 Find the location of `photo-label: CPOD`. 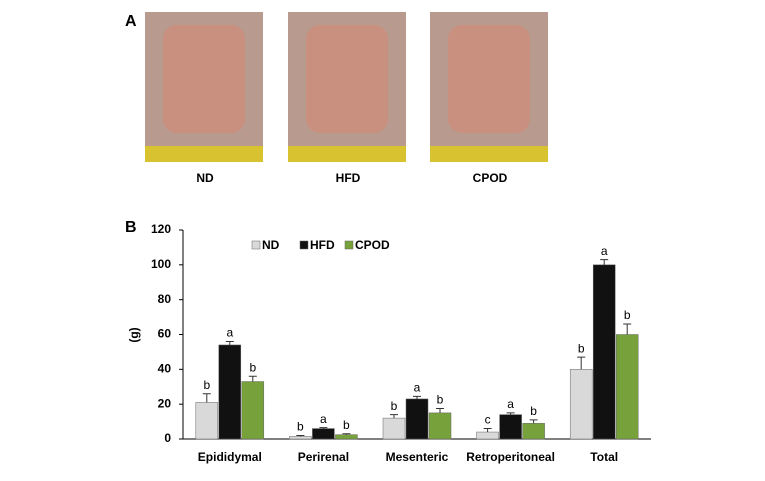

photo-label: CPOD is located at coordinates (490, 178).